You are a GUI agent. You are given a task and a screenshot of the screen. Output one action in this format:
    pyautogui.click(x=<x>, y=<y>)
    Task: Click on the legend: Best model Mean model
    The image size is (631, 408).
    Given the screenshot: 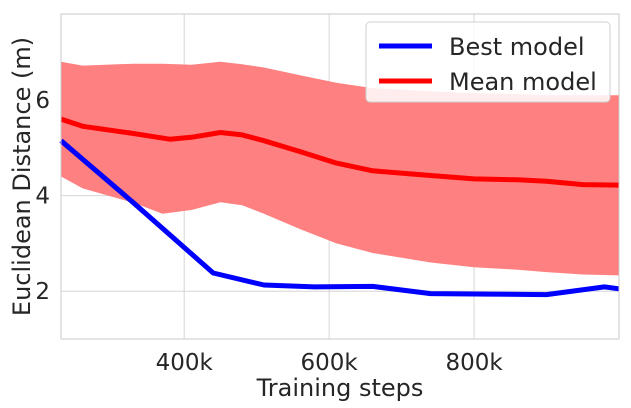 What is the action you would take?
    pyautogui.click(x=488, y=62)
    